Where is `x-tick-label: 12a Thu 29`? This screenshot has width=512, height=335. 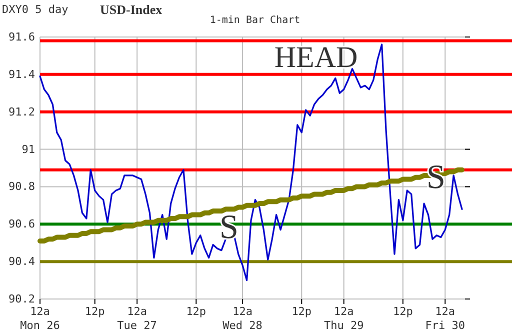 x-tick-label: 12a Thu 29 is located at coordinates (344, 318).